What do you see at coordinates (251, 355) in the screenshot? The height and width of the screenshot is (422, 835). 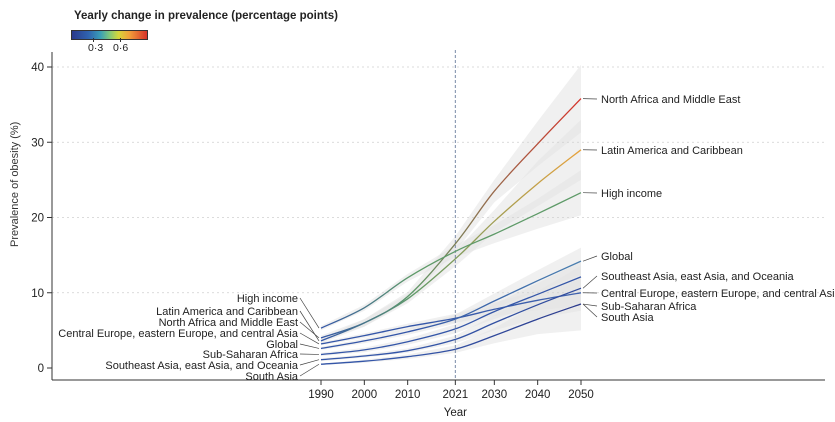 I see `left-series-label: Sub-Saharan Africa` at bounding box center [251, 355].